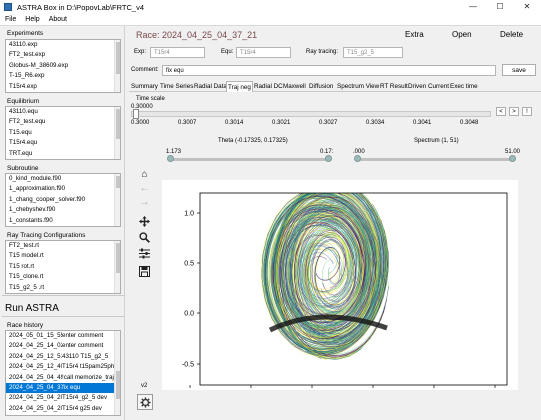 The image size is (541, 420). Describe the element at coordinates (249, 159) in the screenshot. I see `theta-slider` at that location.